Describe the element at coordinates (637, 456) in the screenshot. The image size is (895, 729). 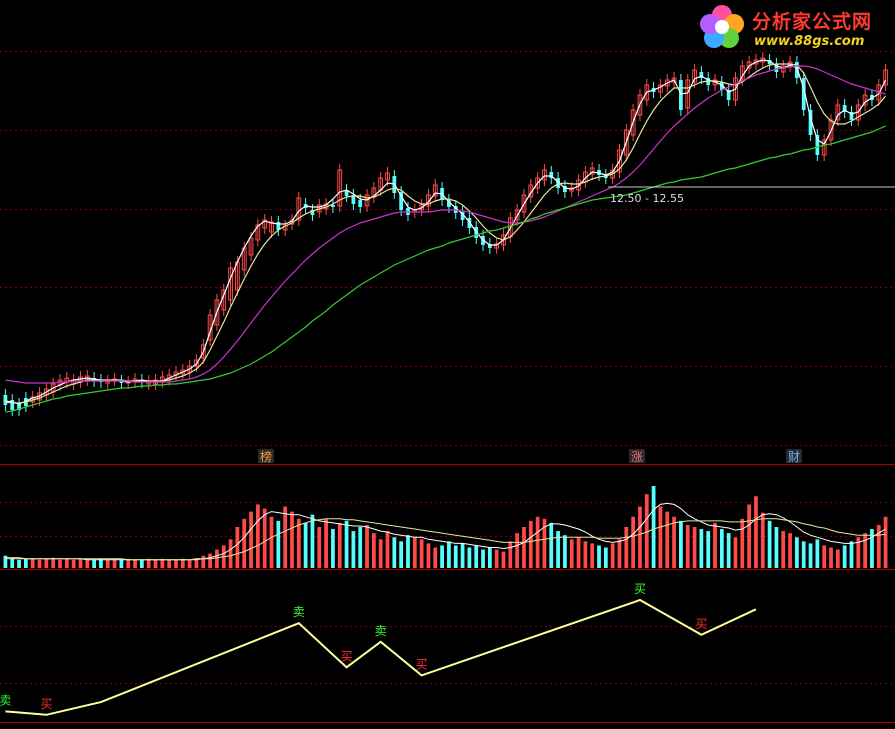
I see `event-marker-zhang: 涨` at that location.